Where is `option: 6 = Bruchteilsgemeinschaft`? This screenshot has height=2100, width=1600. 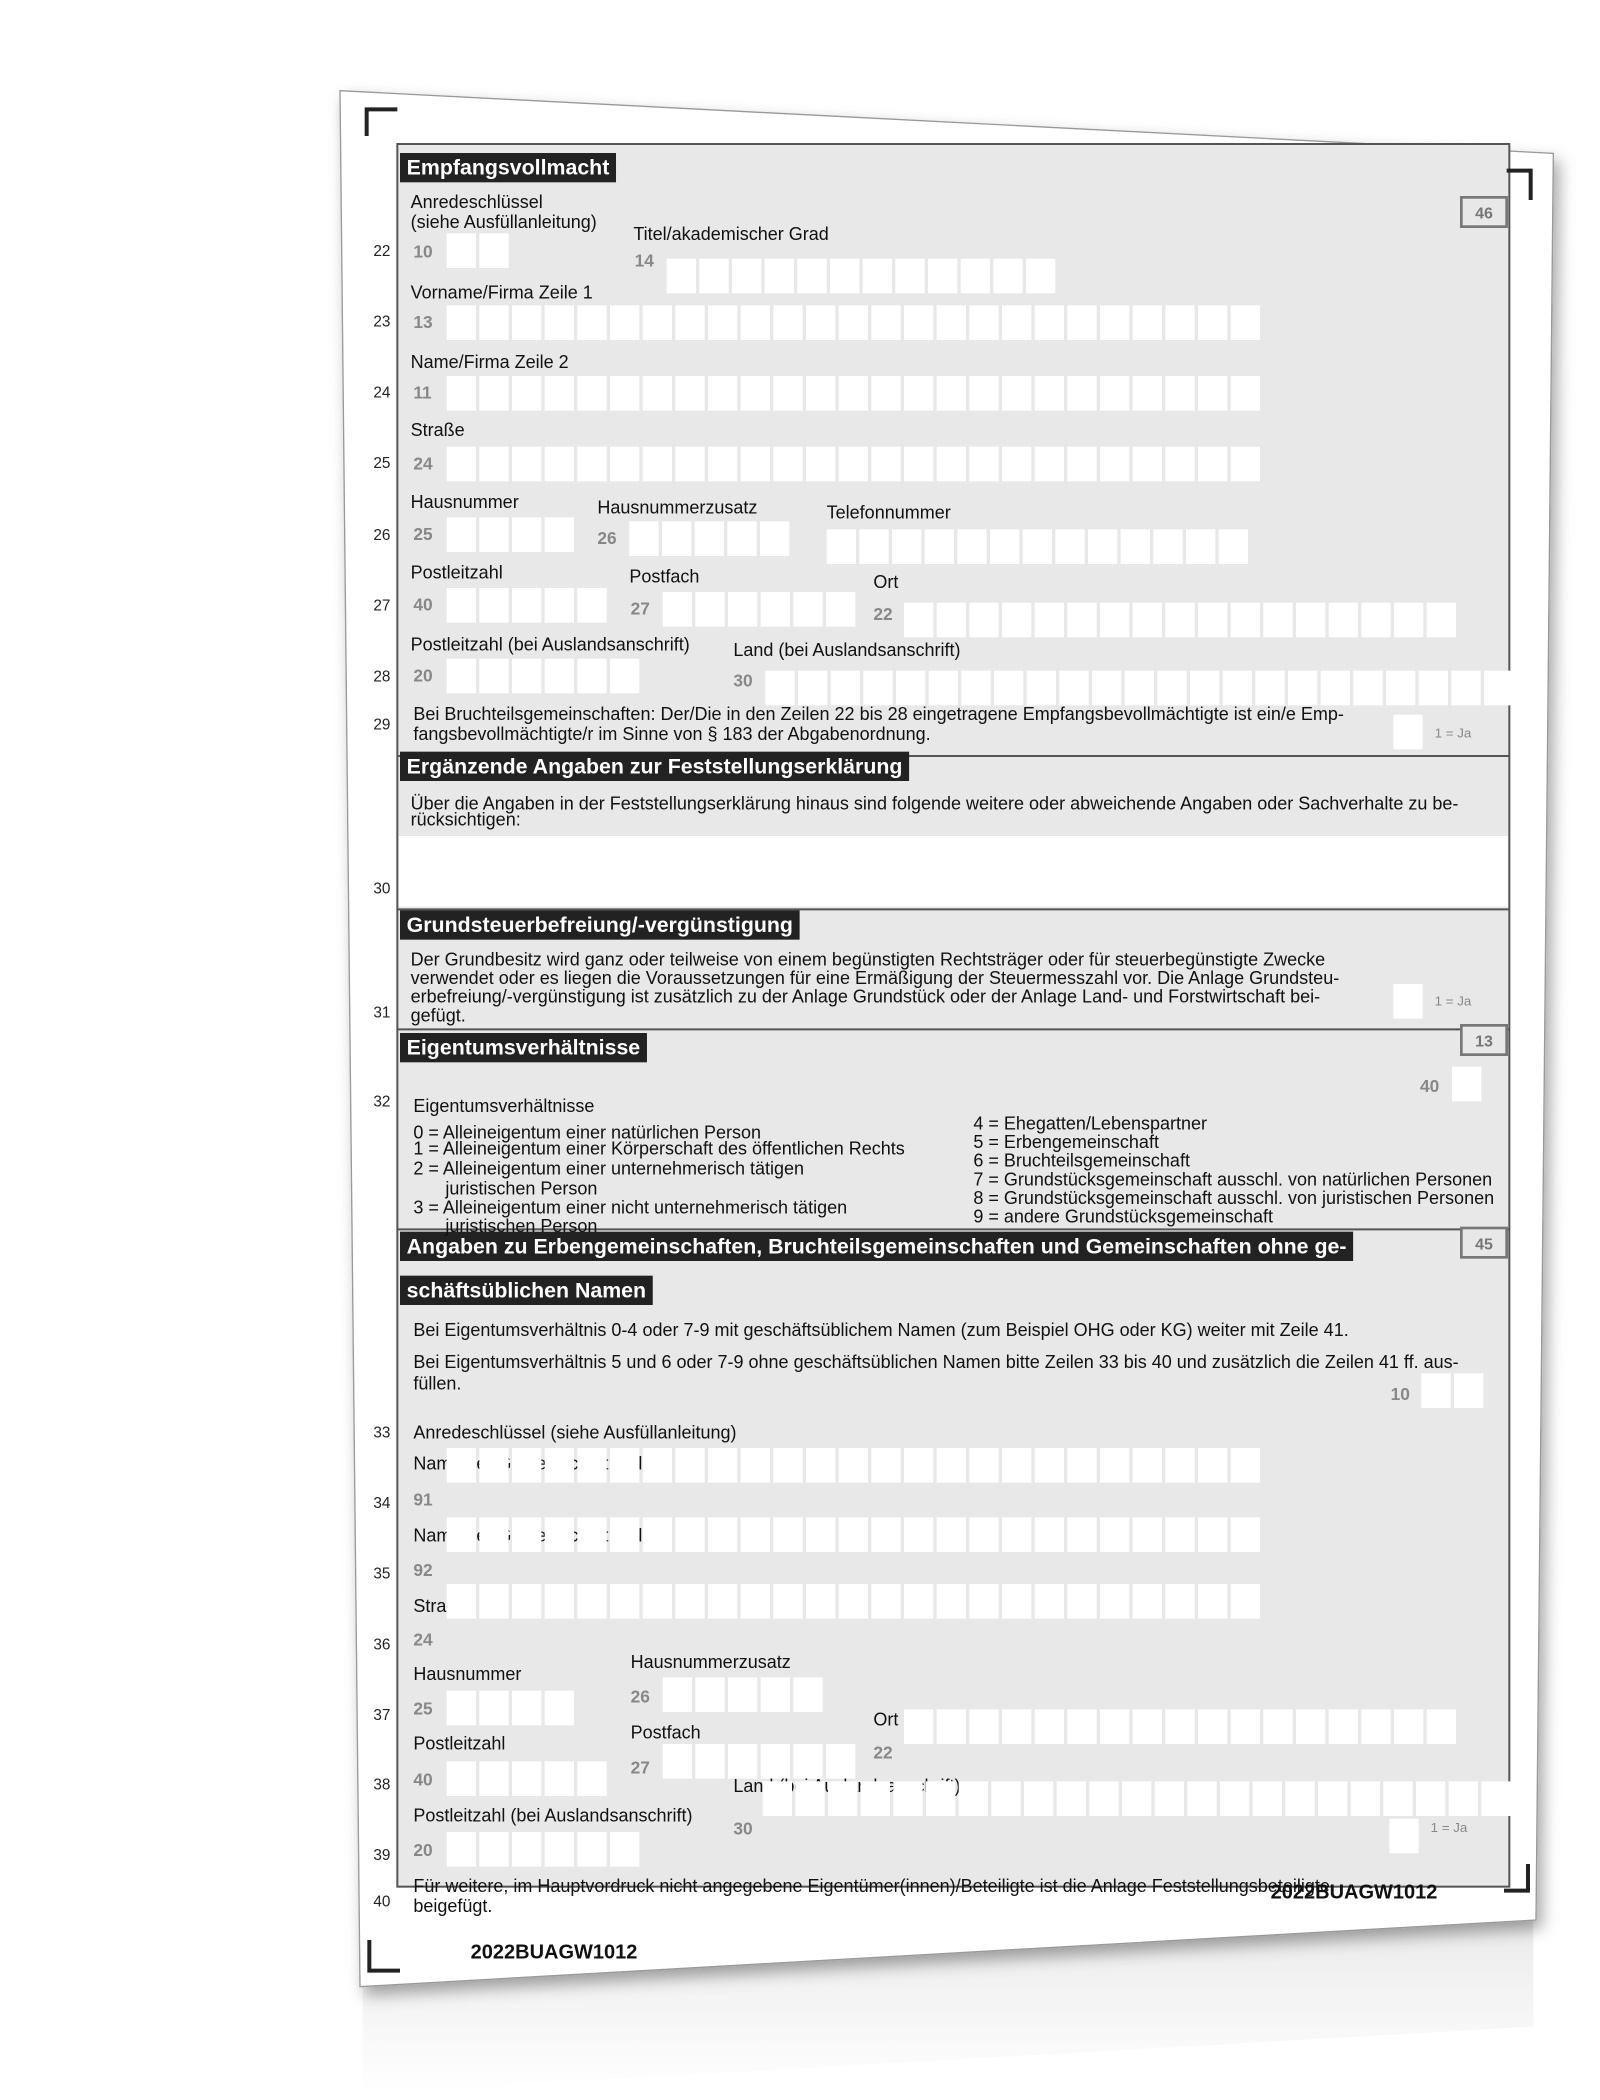
option: 6 = Bruchteilsgemeinschaft is located at coordinates (1081, 1161).